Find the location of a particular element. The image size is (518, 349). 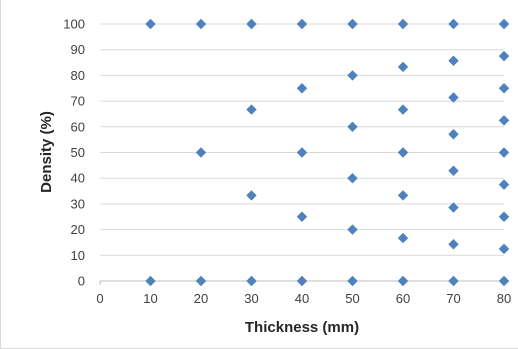

y-tick-label-60: 60 is located at coordinates (78, 126).